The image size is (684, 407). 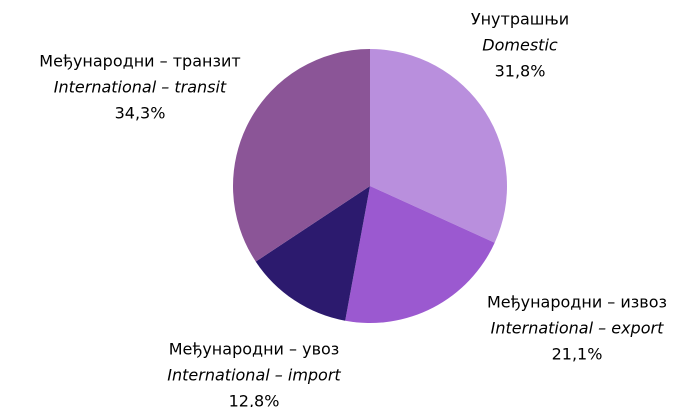 I want to click on slice-label: Међународни – извоз, so click(x=577, y=302).